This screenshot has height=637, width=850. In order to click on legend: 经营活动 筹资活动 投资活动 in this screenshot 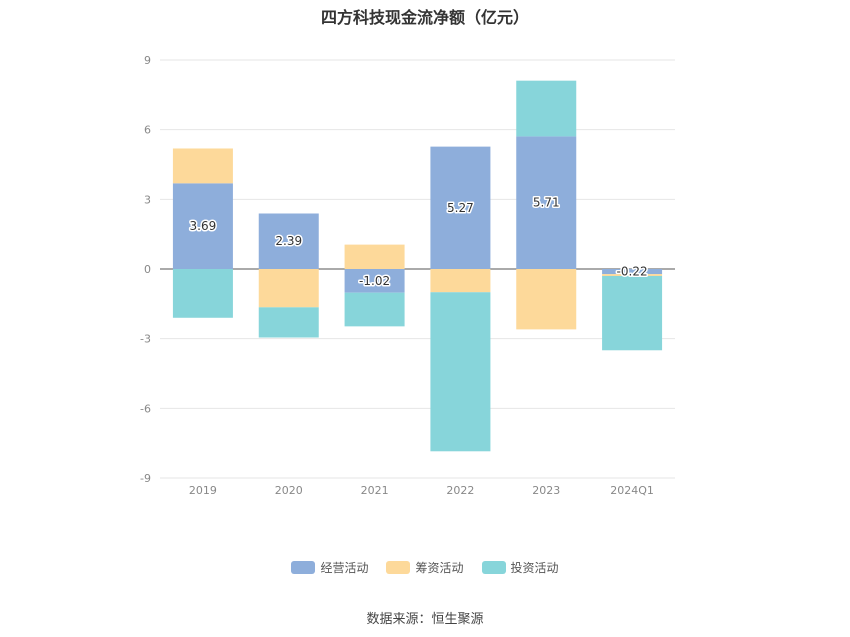, I will do `click(425, 567)`.